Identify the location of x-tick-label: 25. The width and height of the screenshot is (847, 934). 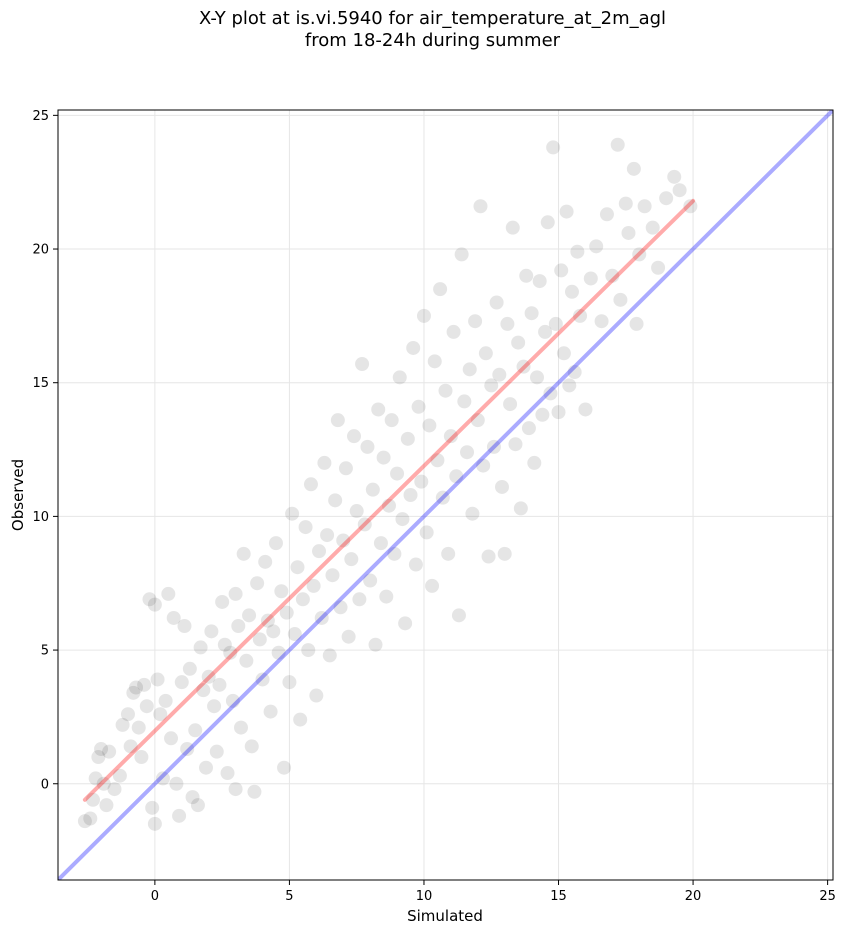
(827, 896).